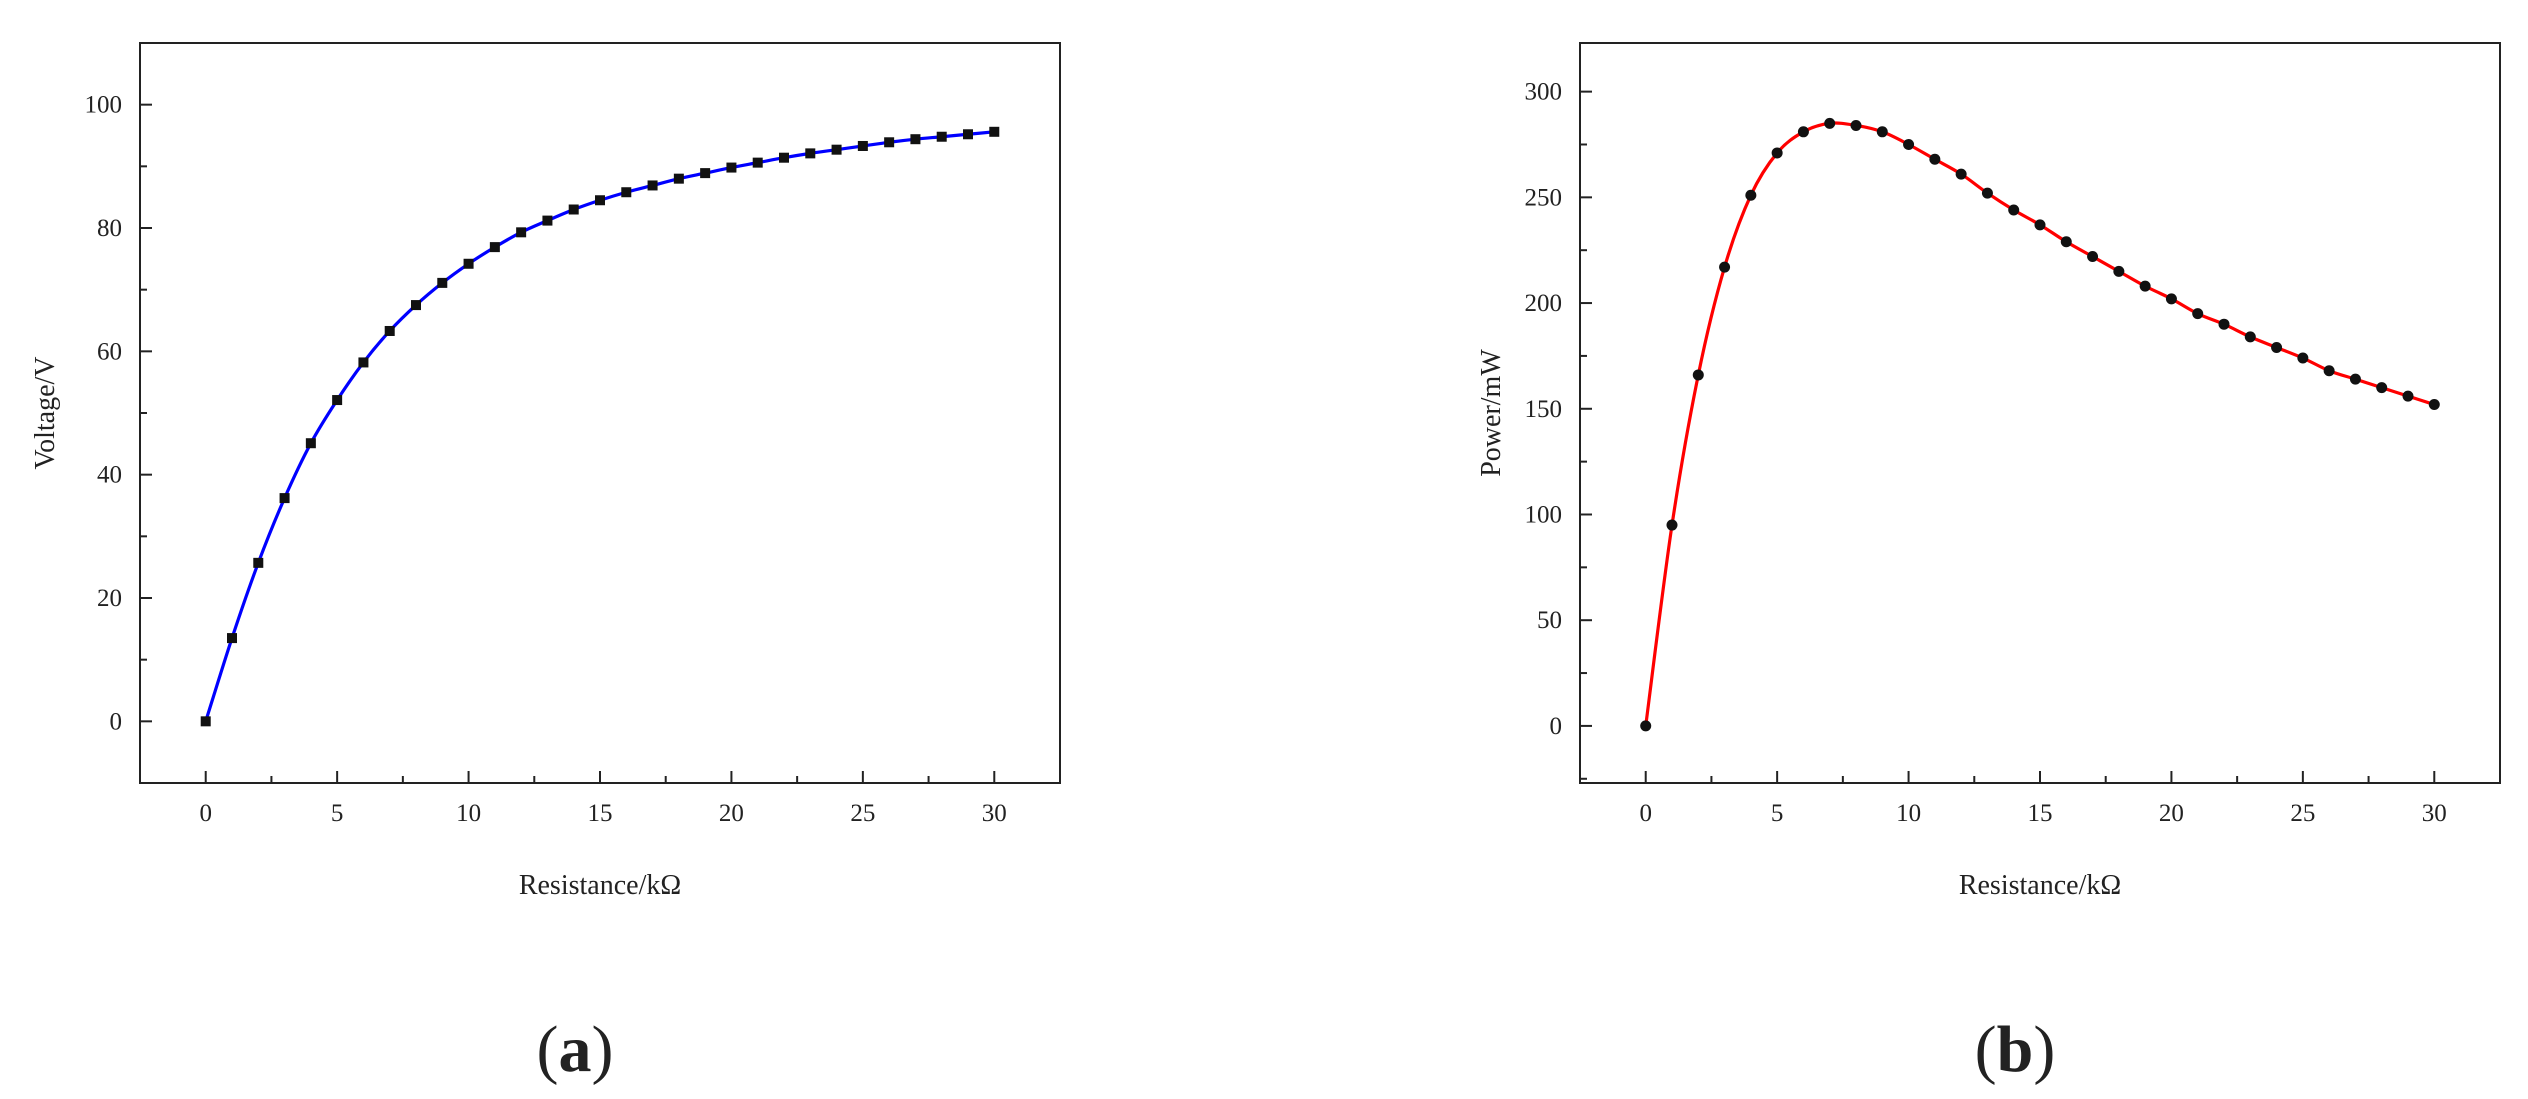  What do you see at coordinates (575, 1049) in the screenshot?
I see `panel-label-a: (a)` at bounding box center [575, 1049].